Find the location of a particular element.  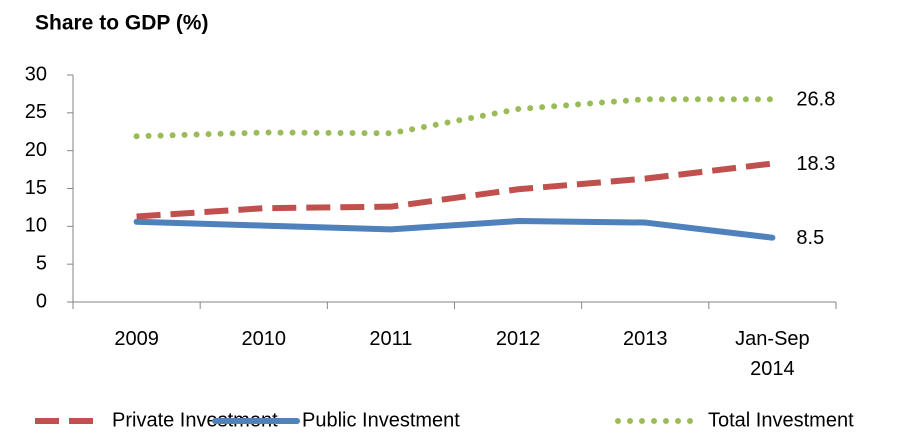

data-label: 18.3 is located at coordinates (815, 164).